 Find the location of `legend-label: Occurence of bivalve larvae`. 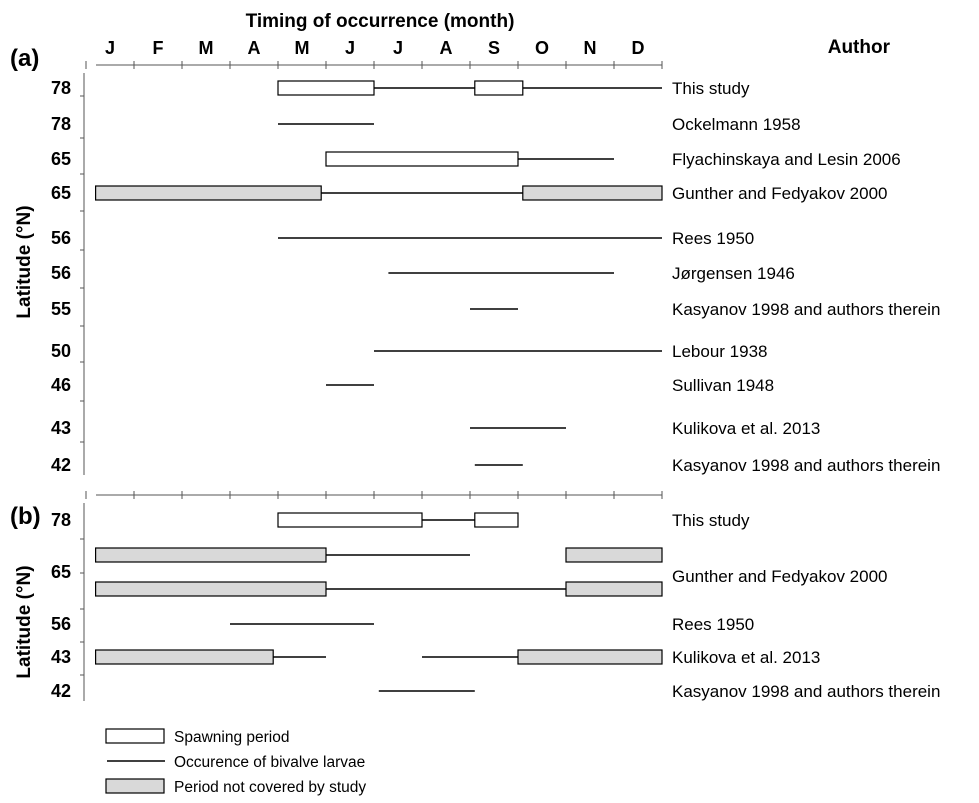

legend-label: Occurence of bivalve larvae is located at coordinates (269, 762).